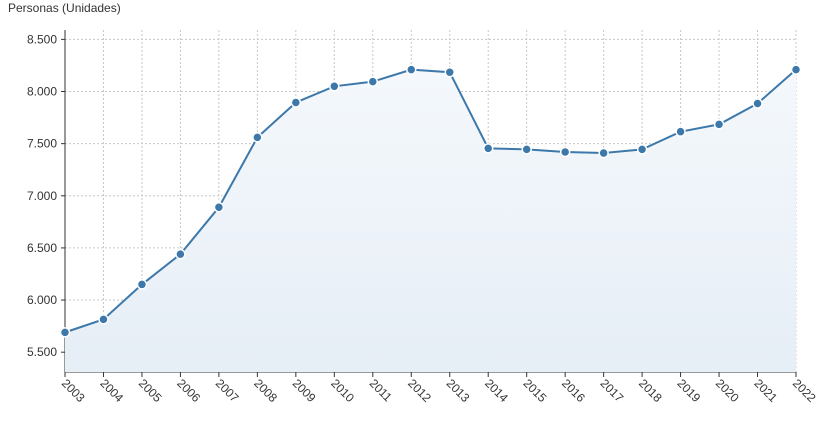  Describe the element at coordinates (342, 390) in the screenshot. I see `x-tick-label: 2010` at that location.